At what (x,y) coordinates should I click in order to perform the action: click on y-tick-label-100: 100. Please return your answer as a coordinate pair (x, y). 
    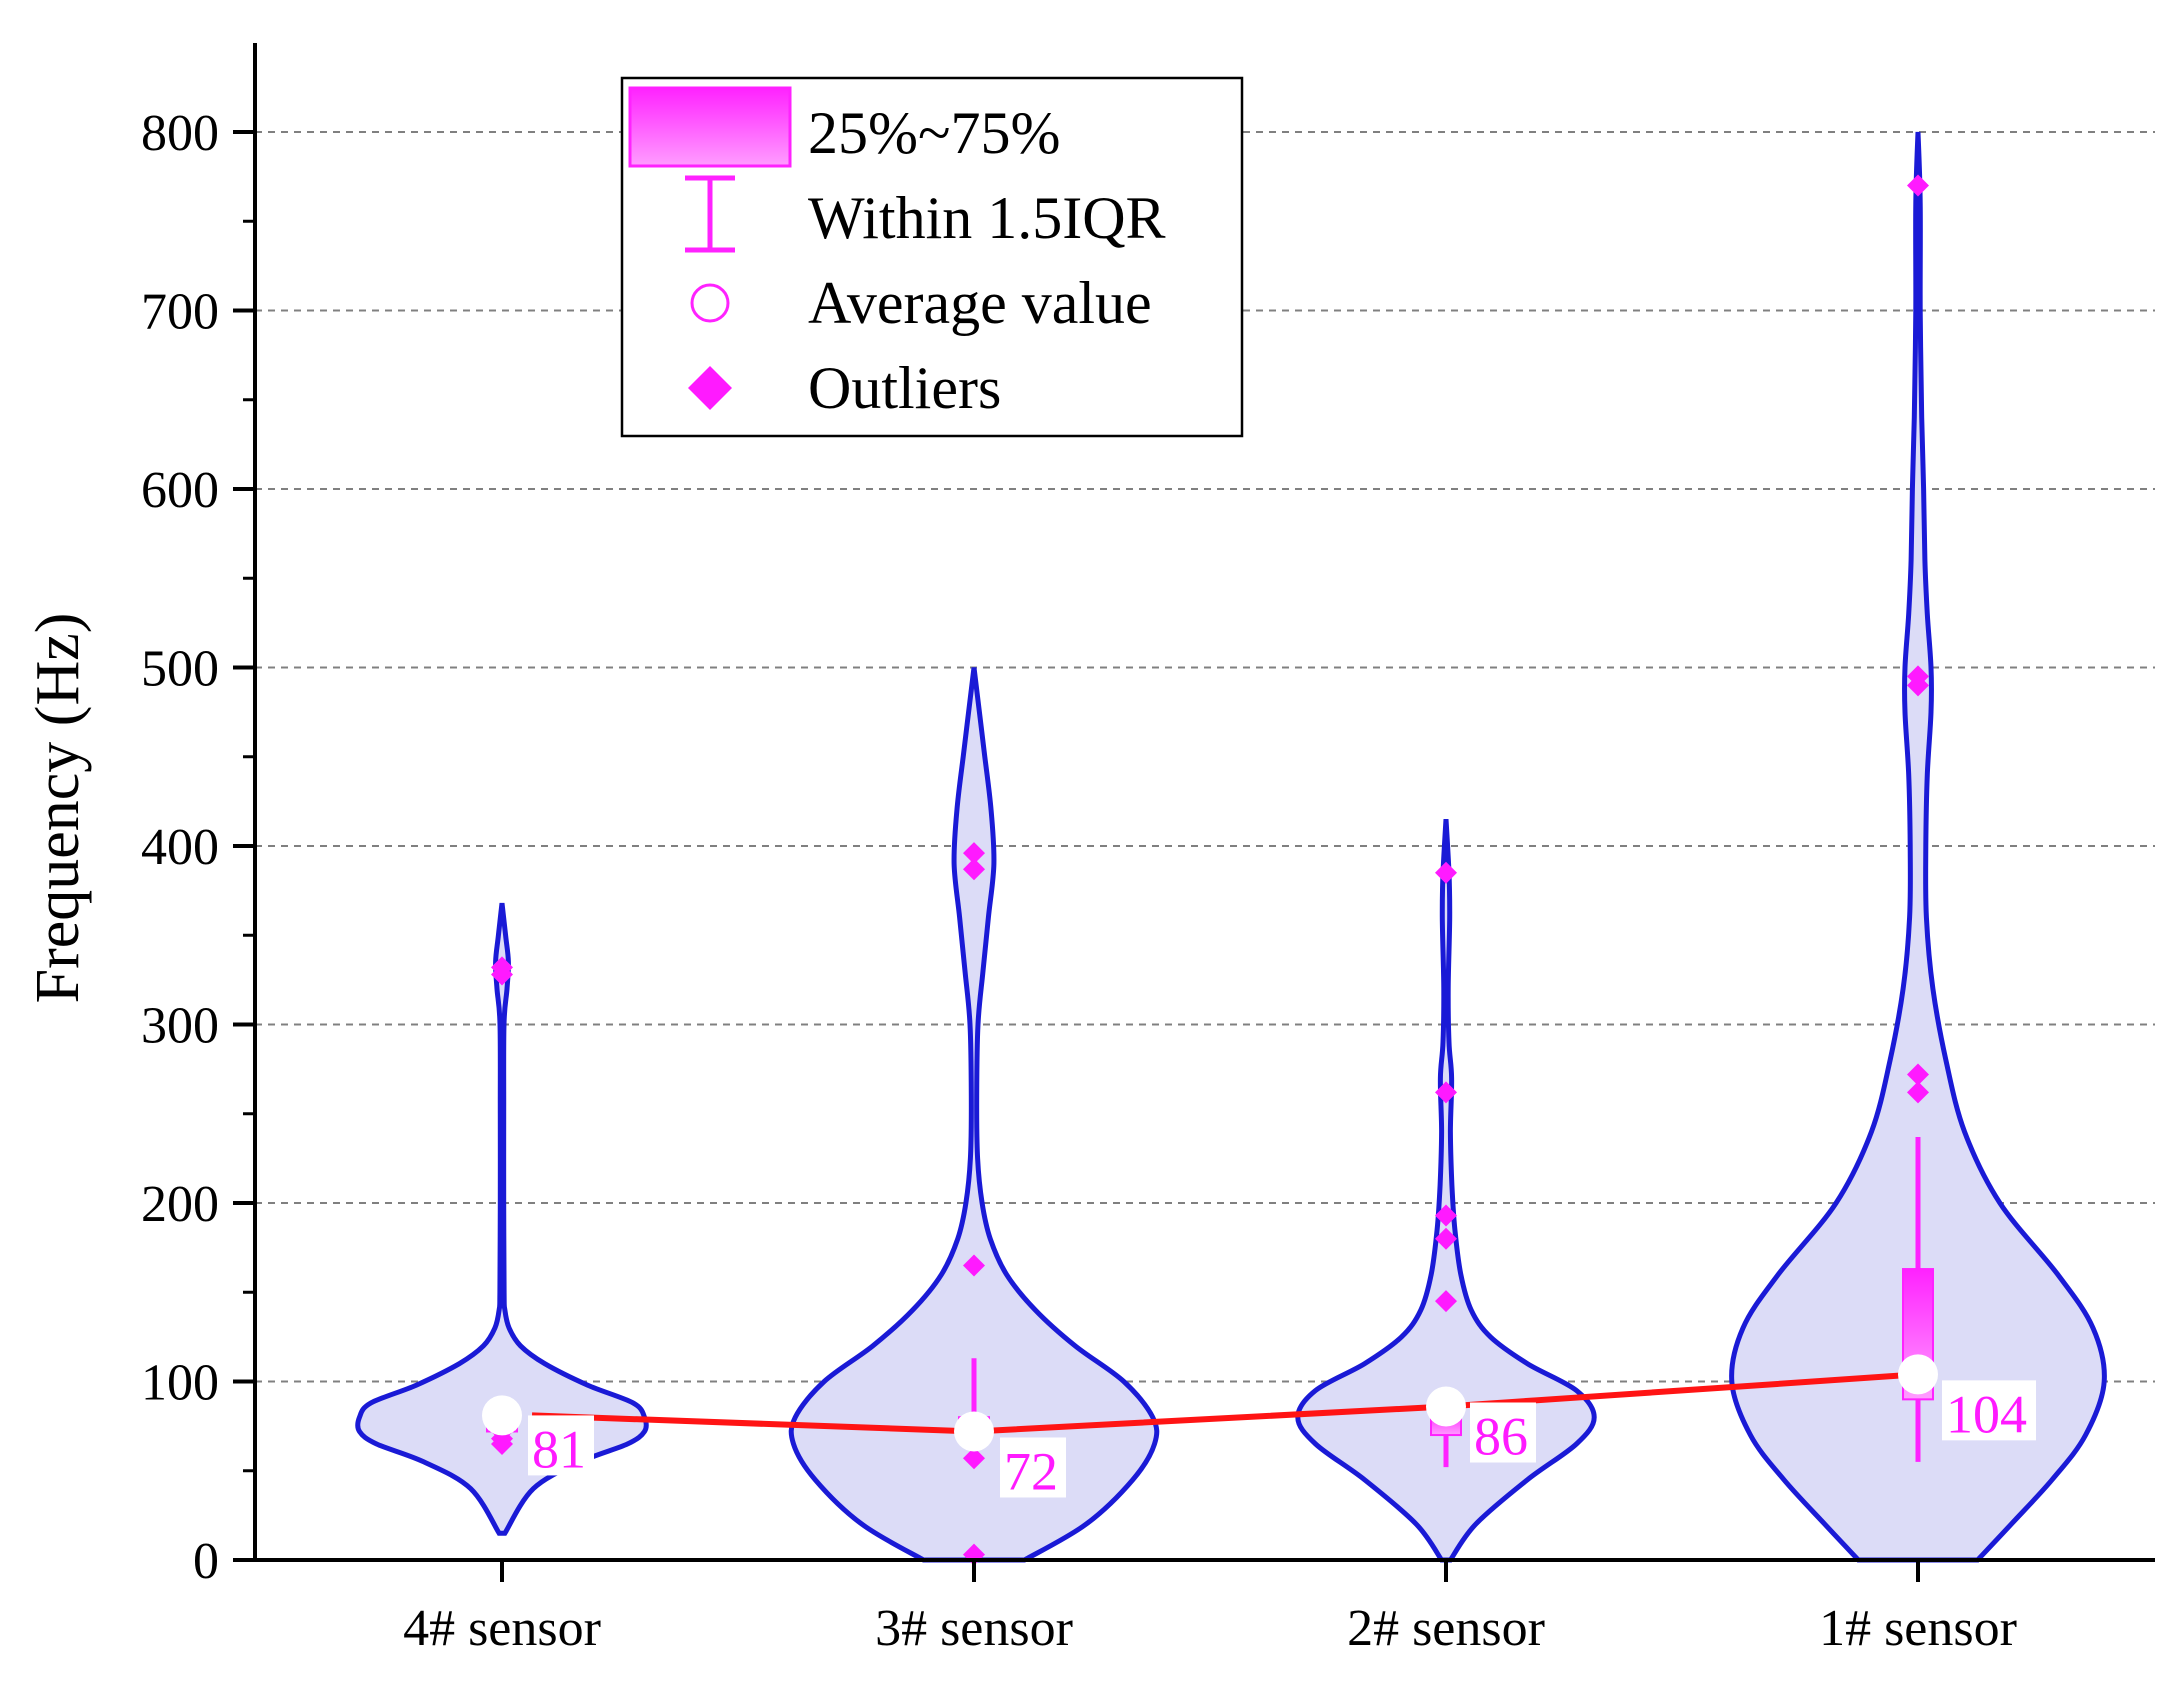
    Looking at the image, I should click on (180, 1383).